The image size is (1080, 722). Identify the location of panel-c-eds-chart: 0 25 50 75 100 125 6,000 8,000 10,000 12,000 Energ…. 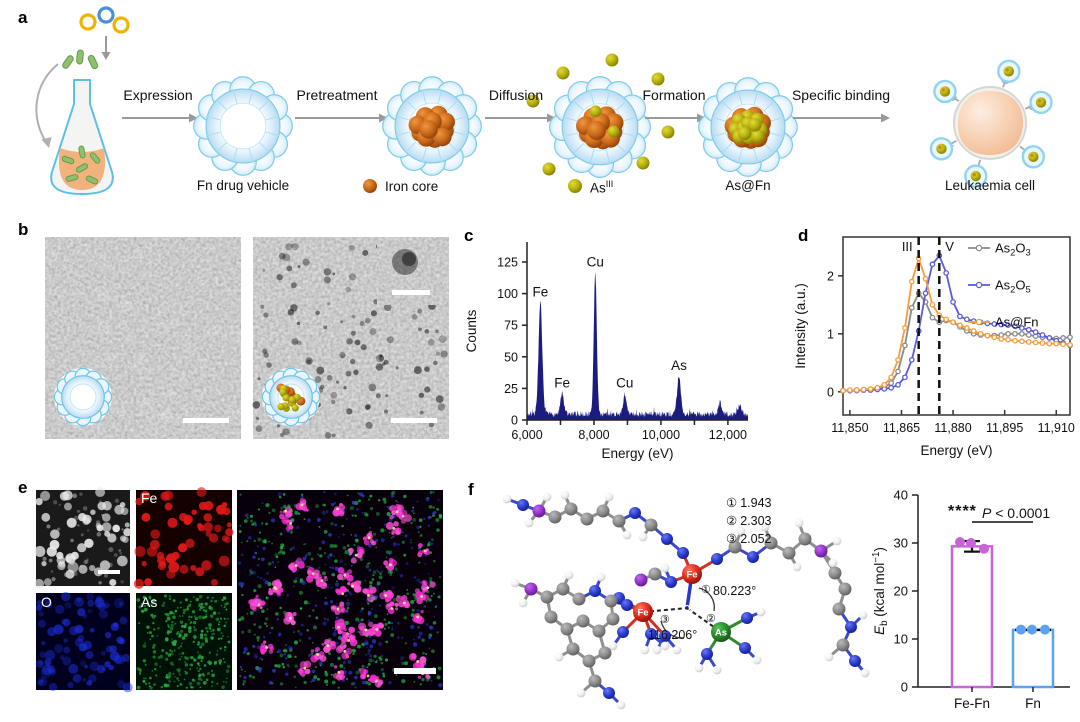
(606, 351).